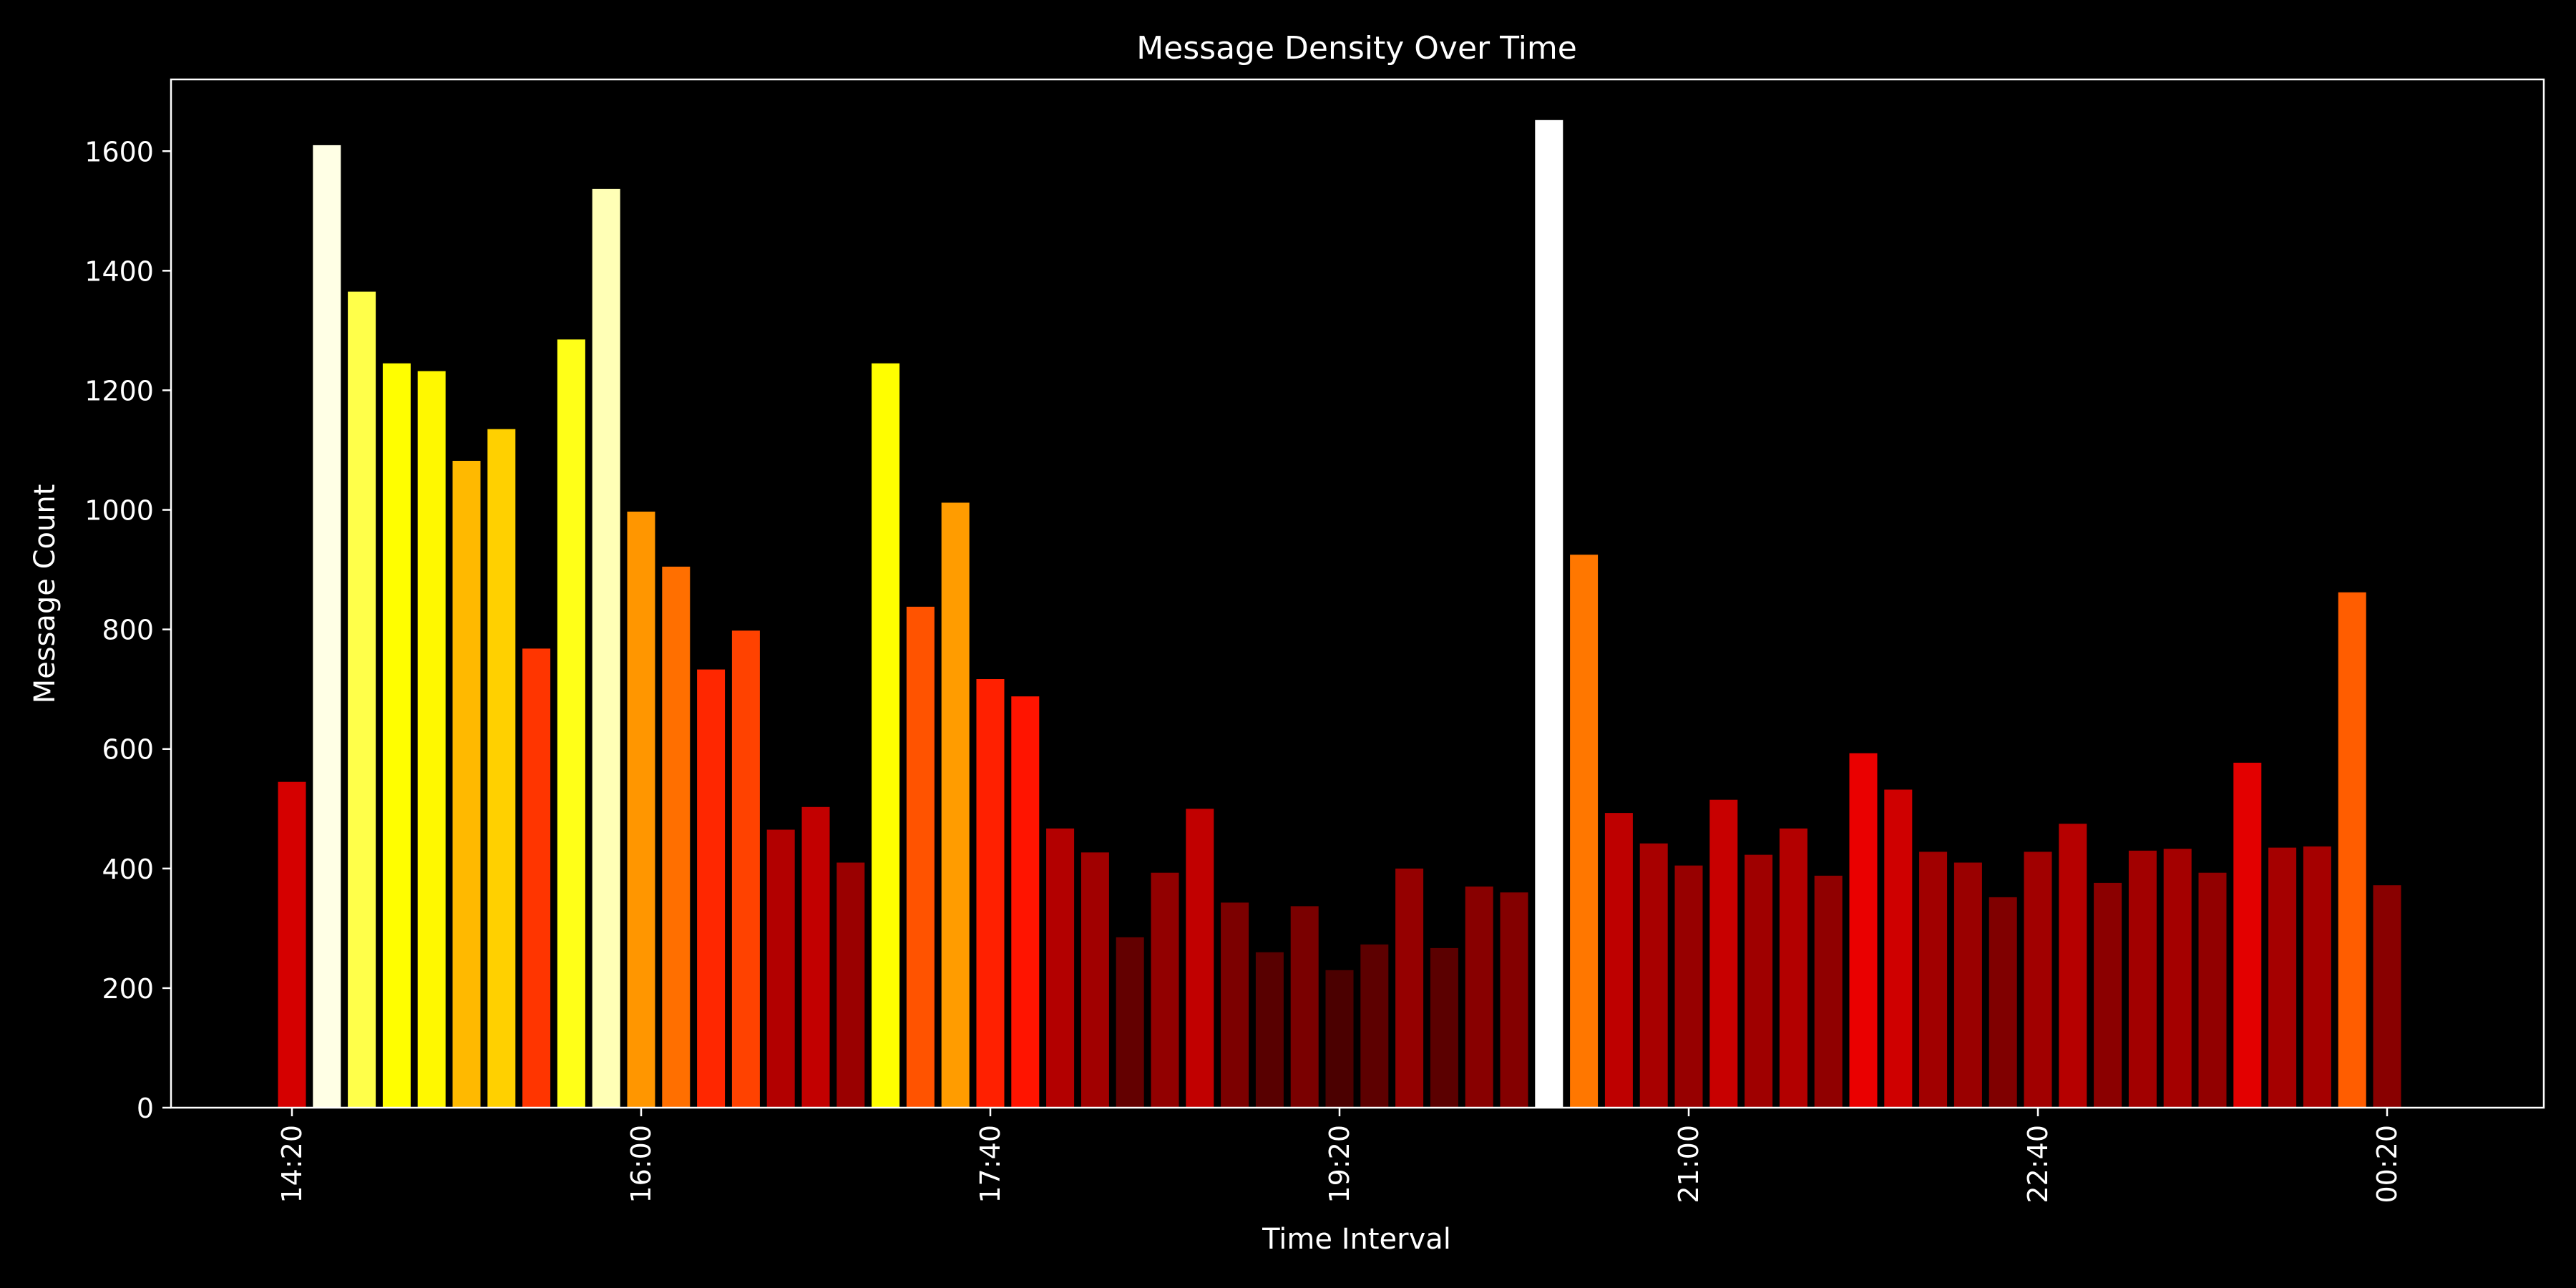  What do you see at coordinates (1688, 1164) in the screenshot?
I see `x-tick-label: 21:00` at bounding box center [1688, 1164].